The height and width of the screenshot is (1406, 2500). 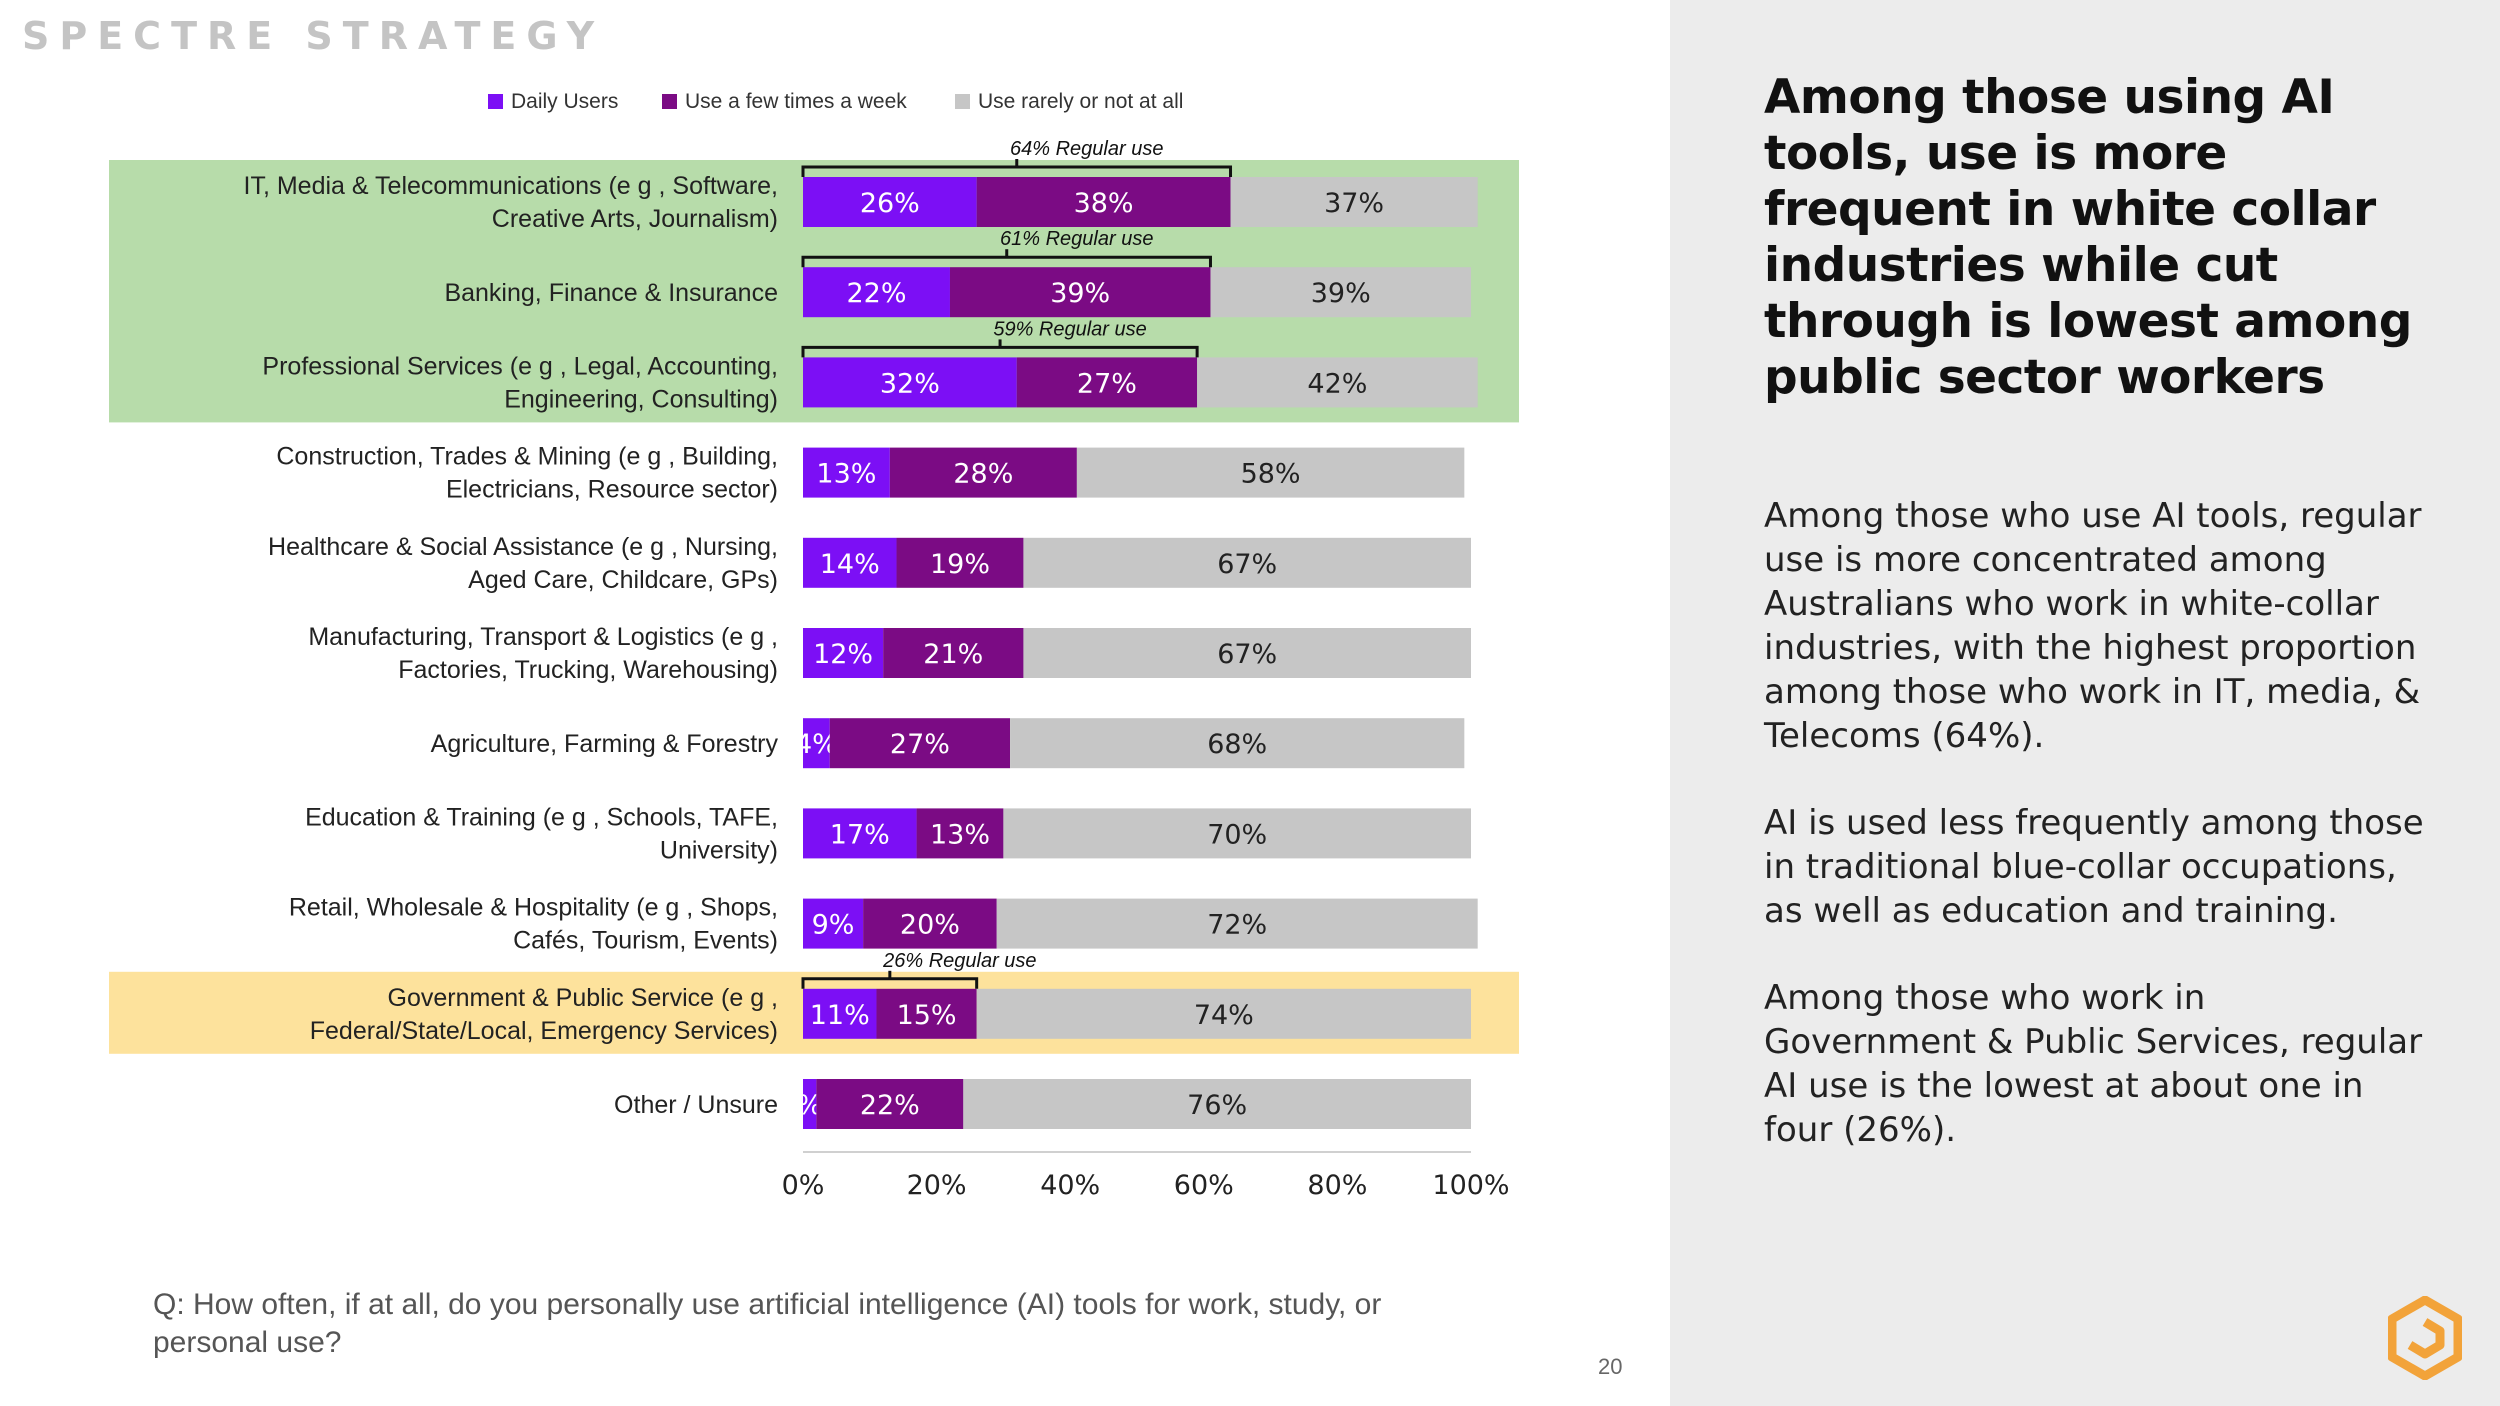 I want to click on bar-data-label: 58%, so click(x=1271, y=474).